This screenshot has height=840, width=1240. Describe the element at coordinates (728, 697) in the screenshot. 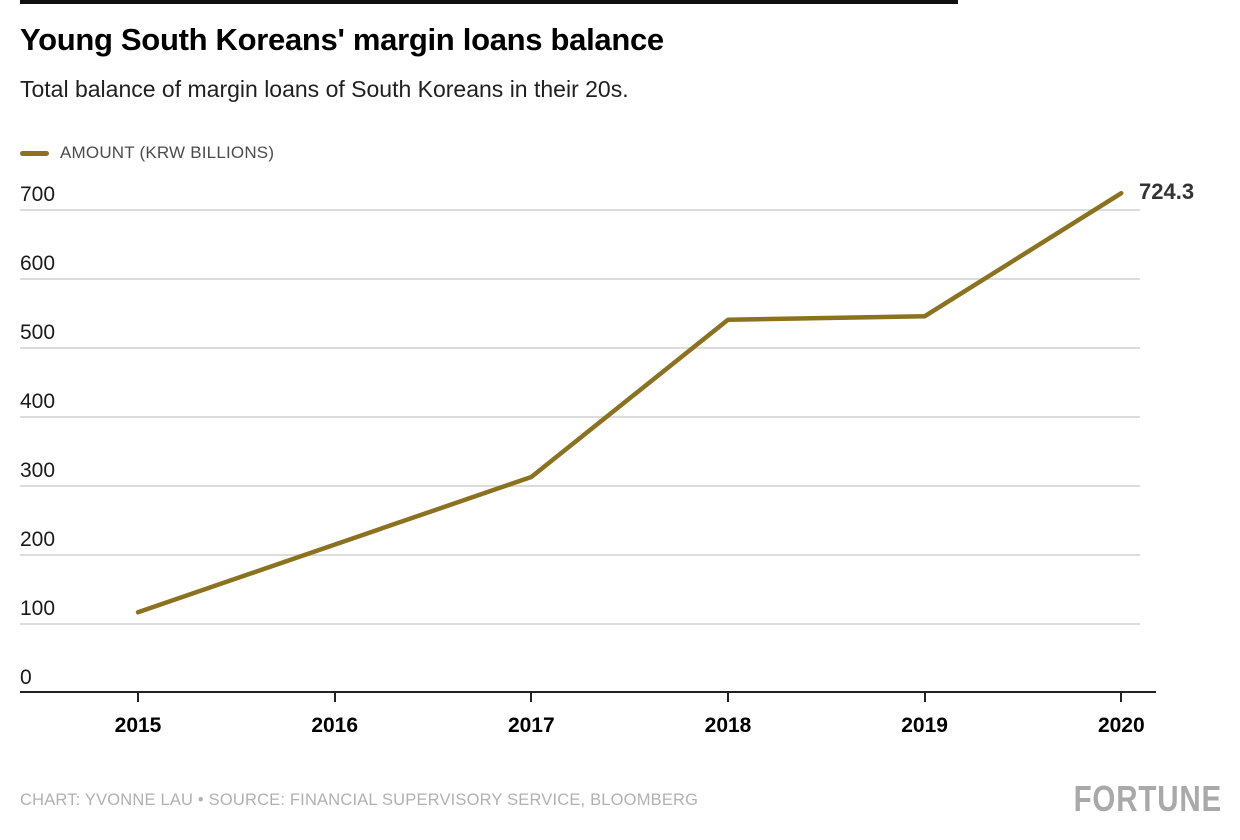

I see `x-tick-mark-2018` at that location.